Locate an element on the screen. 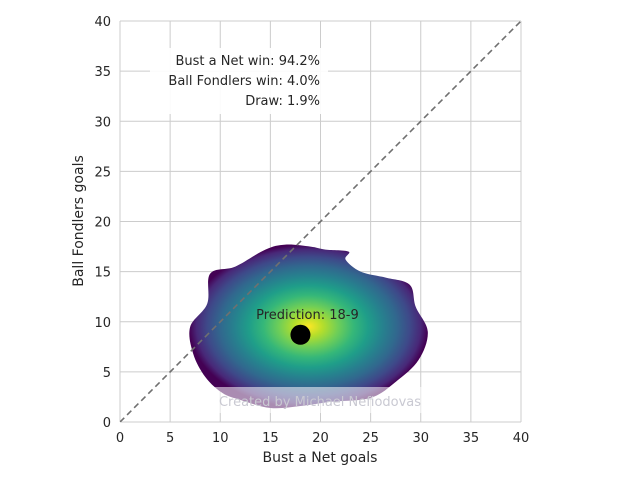  annotation-draw: Draw: 1.9% is located at coordinates (282, 101).